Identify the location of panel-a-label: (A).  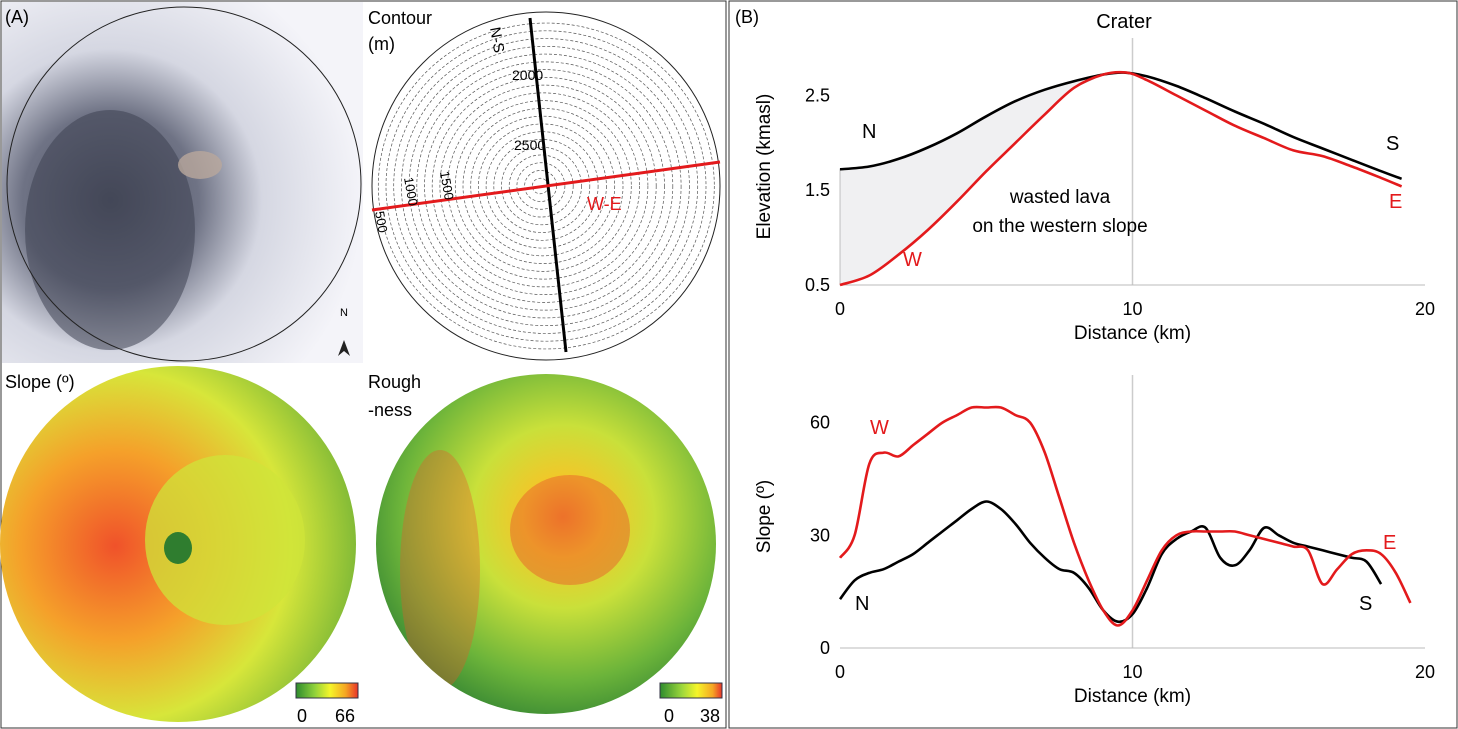
(17, 17).